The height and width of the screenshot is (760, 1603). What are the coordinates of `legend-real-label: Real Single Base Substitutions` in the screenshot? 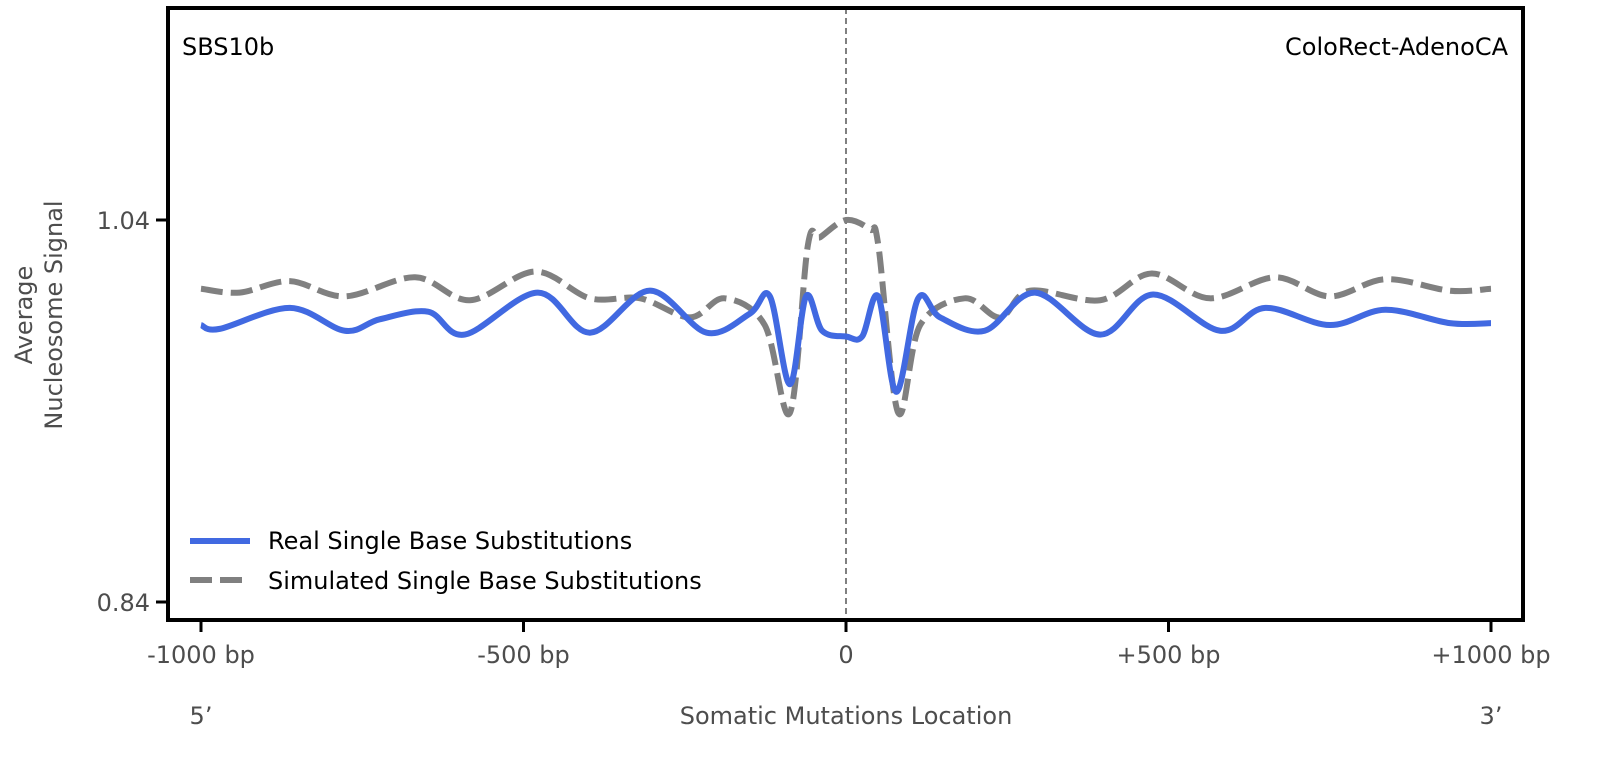 It's located at (450, 541).